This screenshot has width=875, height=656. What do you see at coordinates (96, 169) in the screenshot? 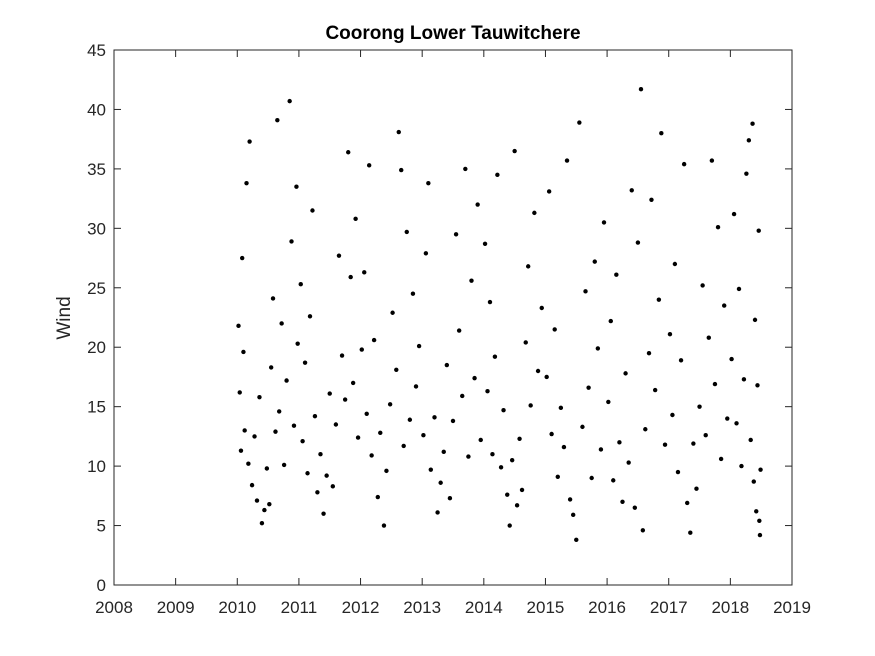
I see `y-tick-label: 35` at bounding box center [96, 169].